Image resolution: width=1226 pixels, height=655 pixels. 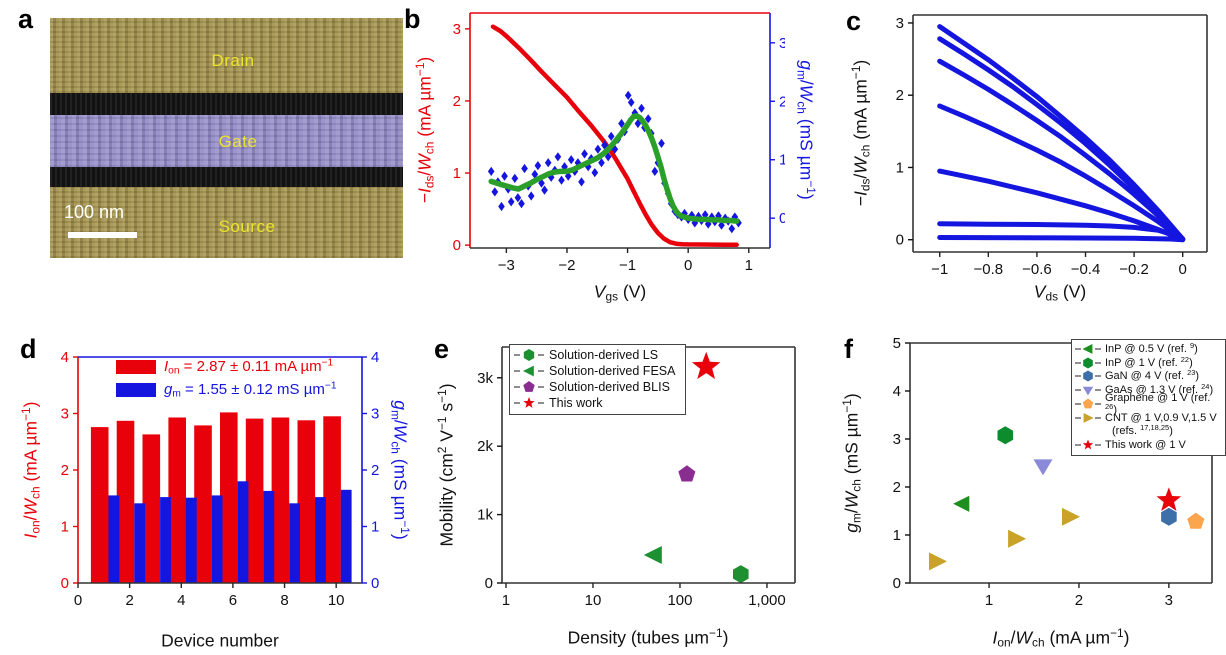 I want to click on panel-d-right-axis-label: gm/Wch (mS µm−1), so click(x=400, y=470).